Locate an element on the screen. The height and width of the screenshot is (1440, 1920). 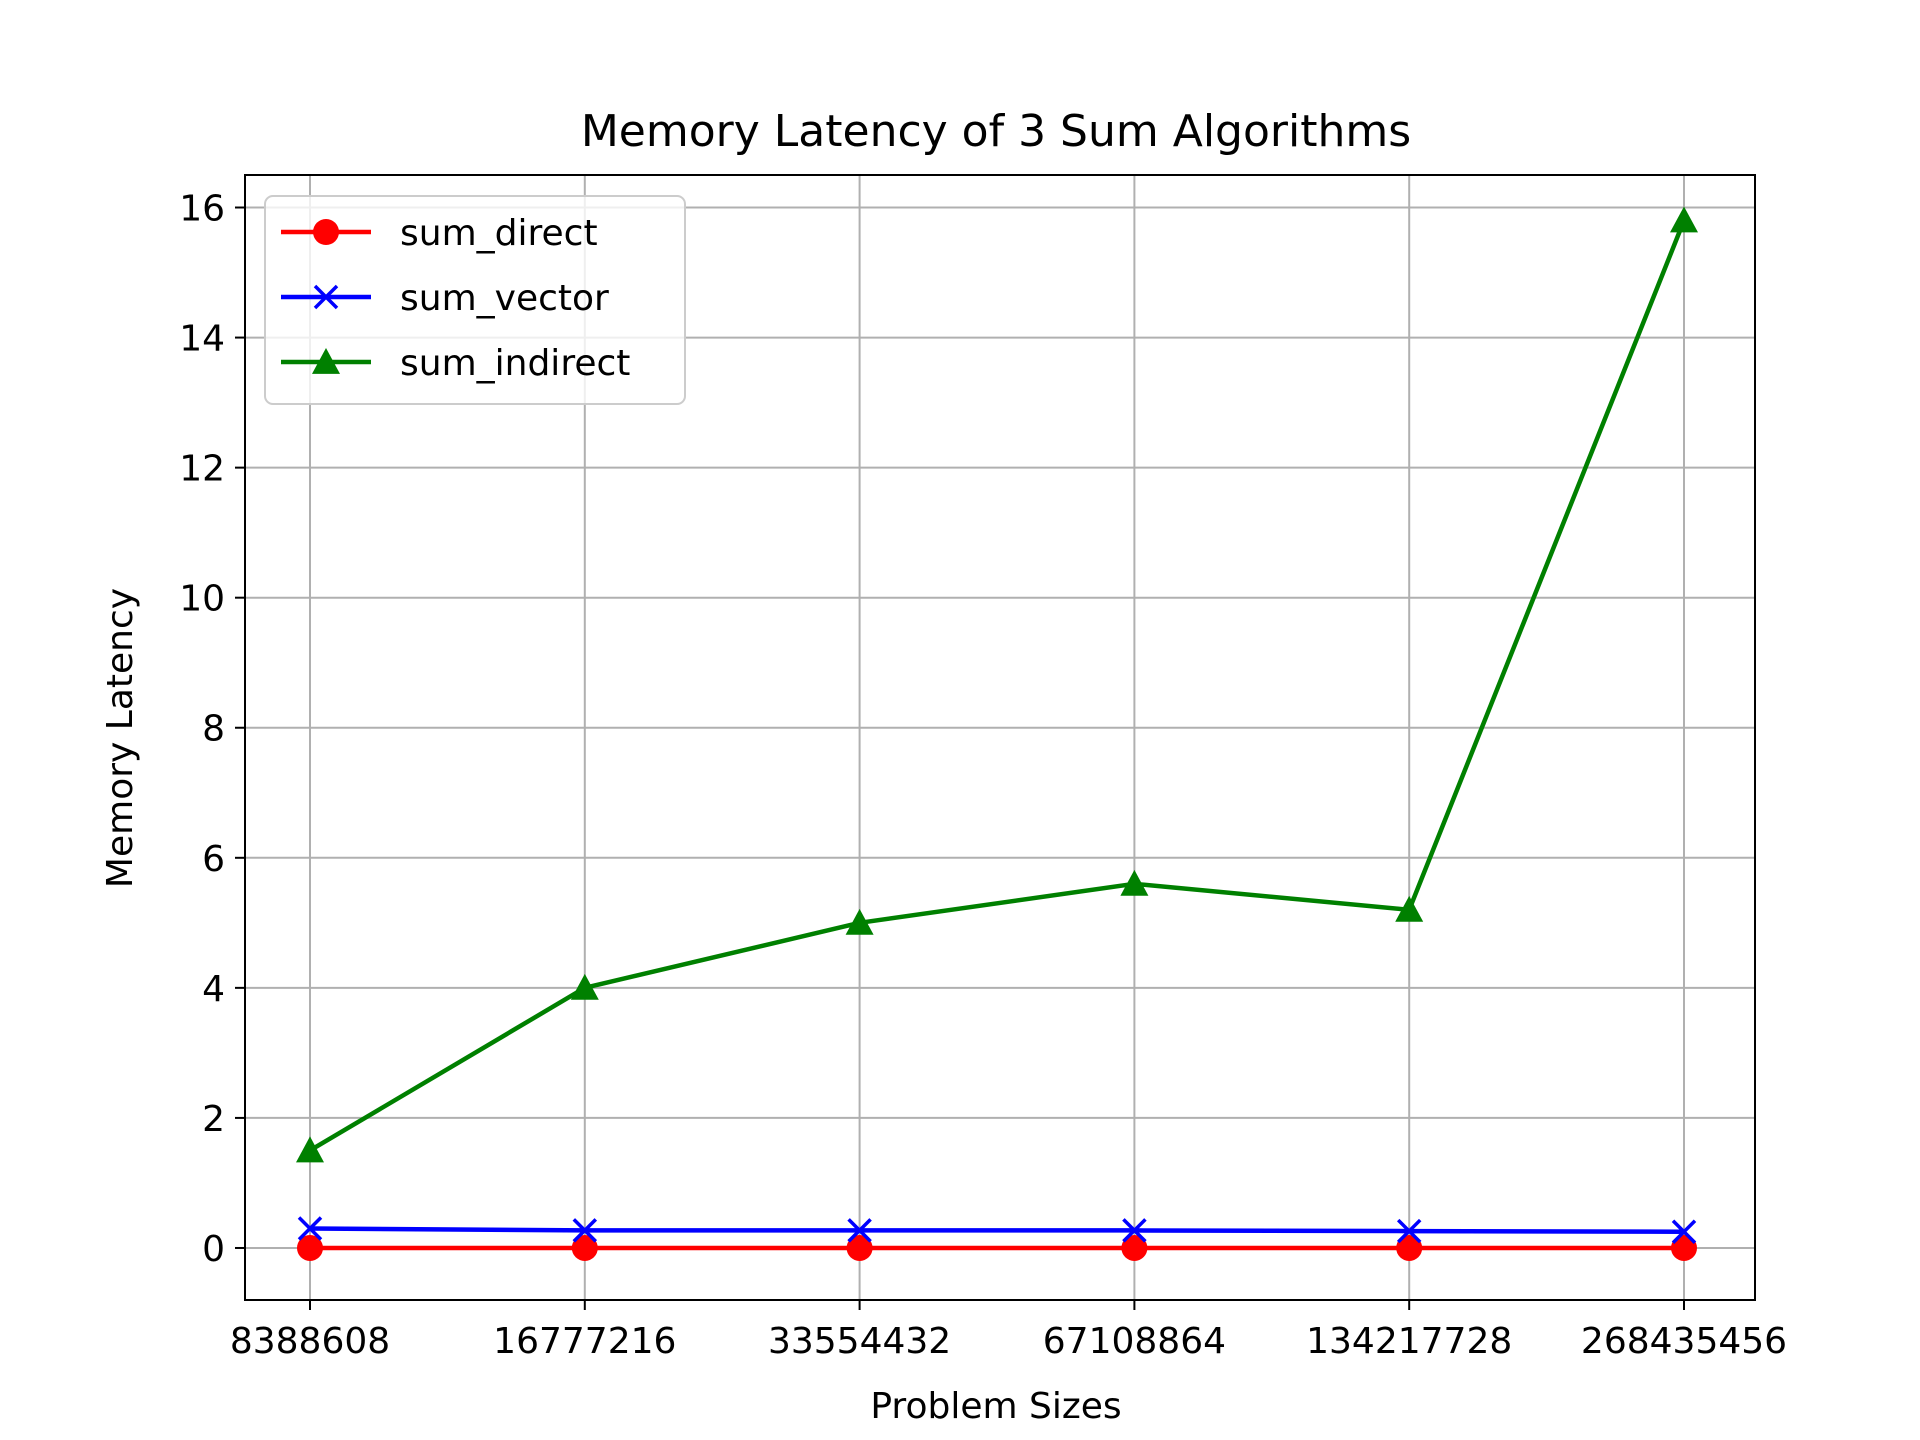
y-tick-label: 12 is located at coordinates (202, 469).